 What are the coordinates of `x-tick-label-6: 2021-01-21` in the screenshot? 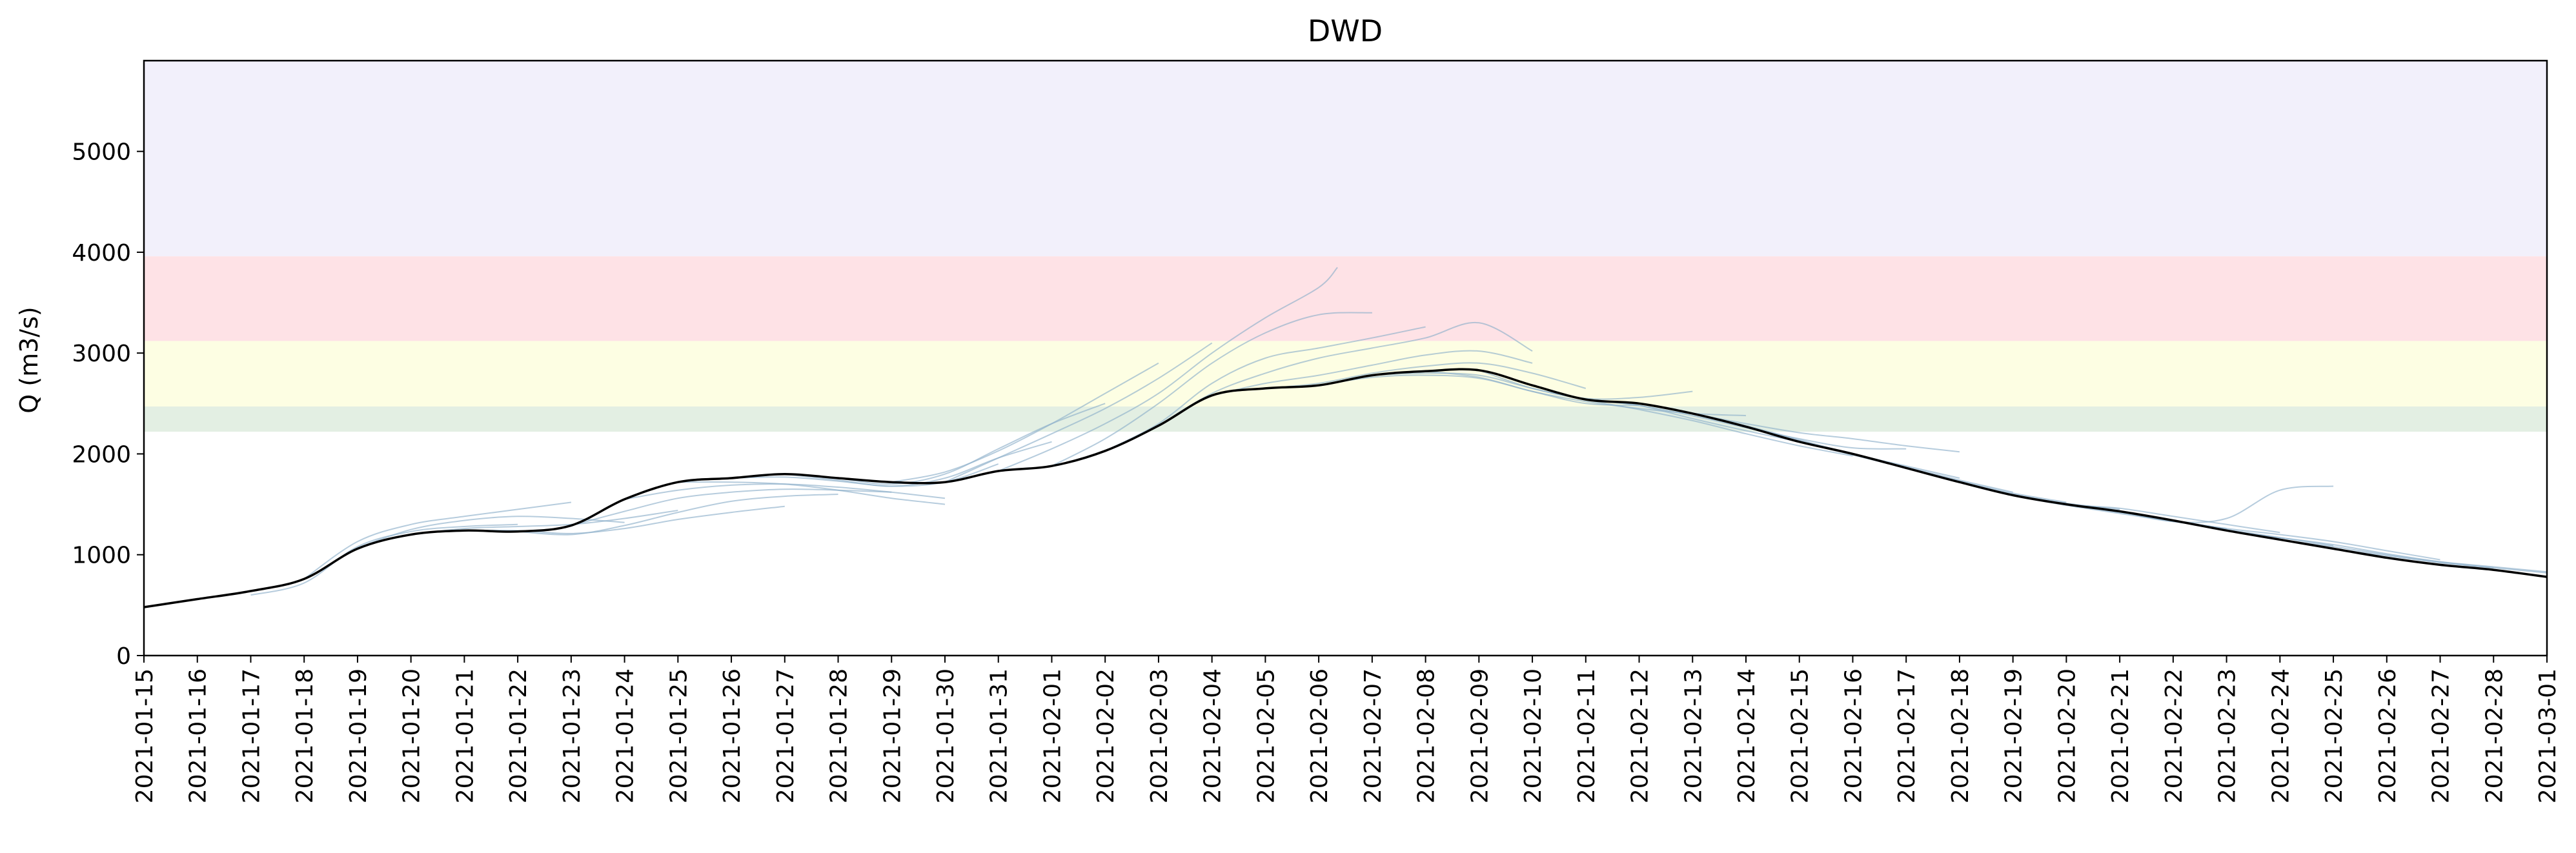 It's located at (465, 735).